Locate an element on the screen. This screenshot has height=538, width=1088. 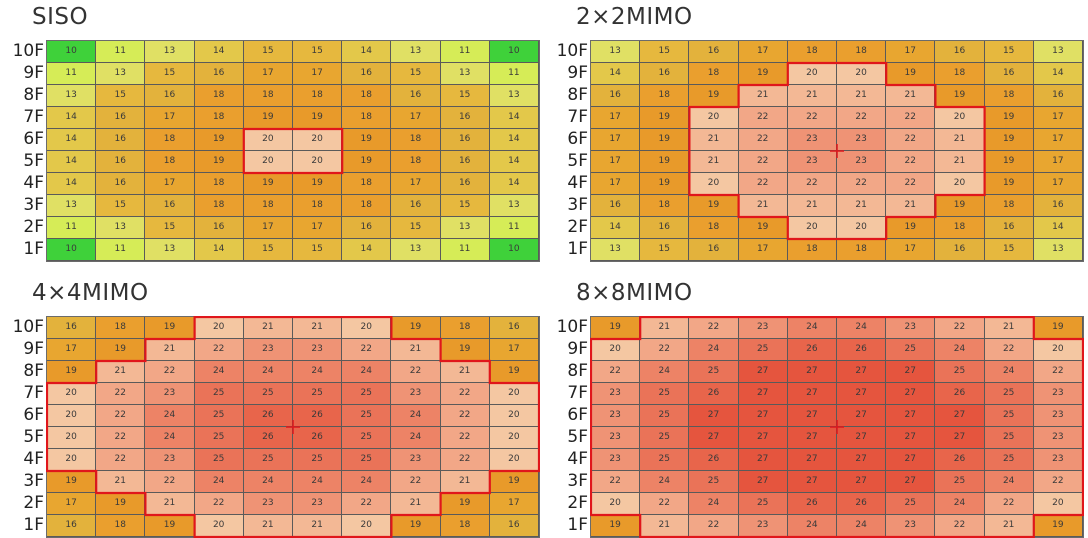
floor-label: 3F is located at coordinates (577, 205).